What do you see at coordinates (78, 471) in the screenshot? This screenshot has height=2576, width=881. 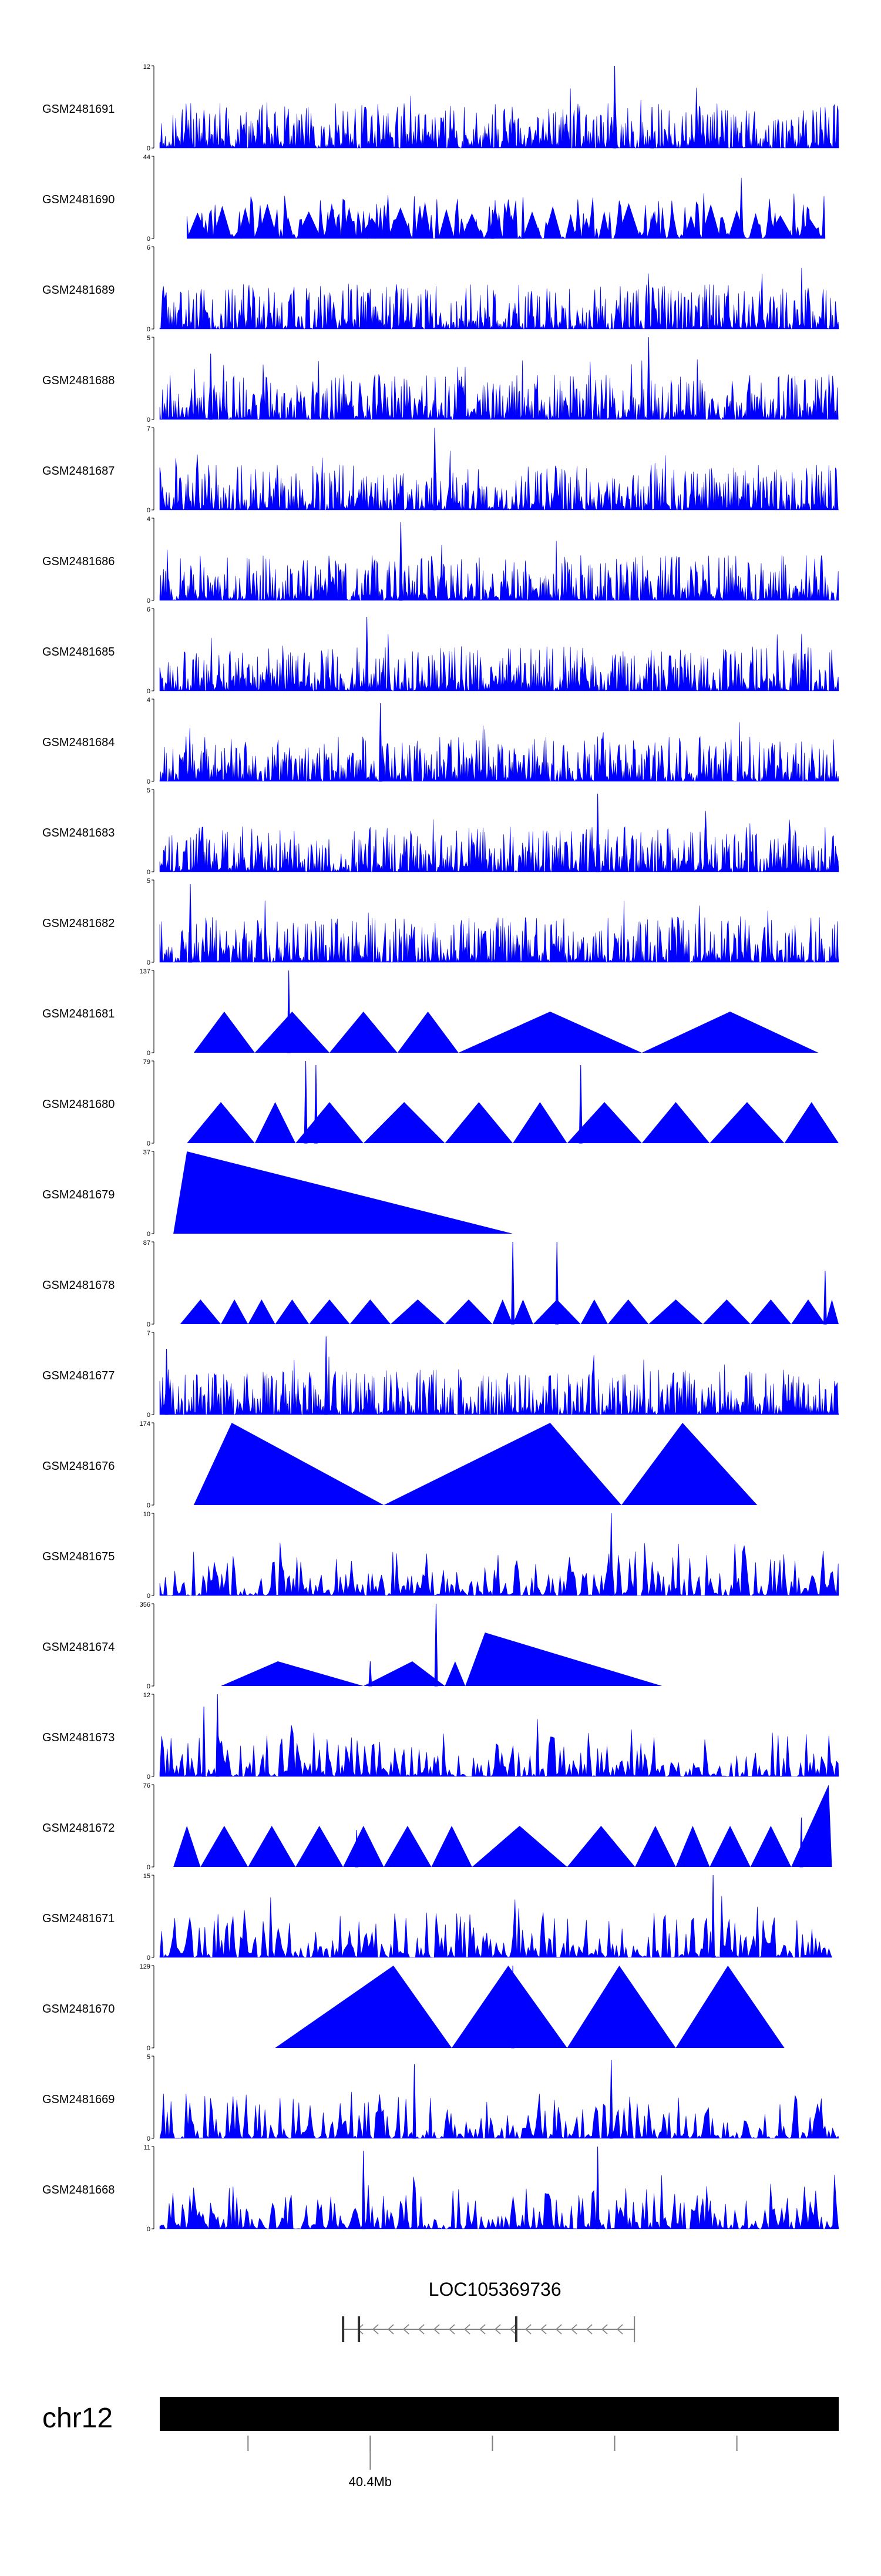 I see `track-label: GSM2481687` at bounding box center [78, 471].